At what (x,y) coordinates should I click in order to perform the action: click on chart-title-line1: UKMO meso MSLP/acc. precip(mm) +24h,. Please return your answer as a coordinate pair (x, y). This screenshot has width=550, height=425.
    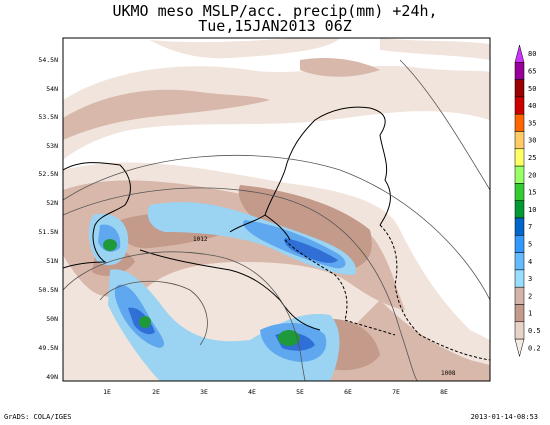
    Looking at the image, I should click on (275, 11).